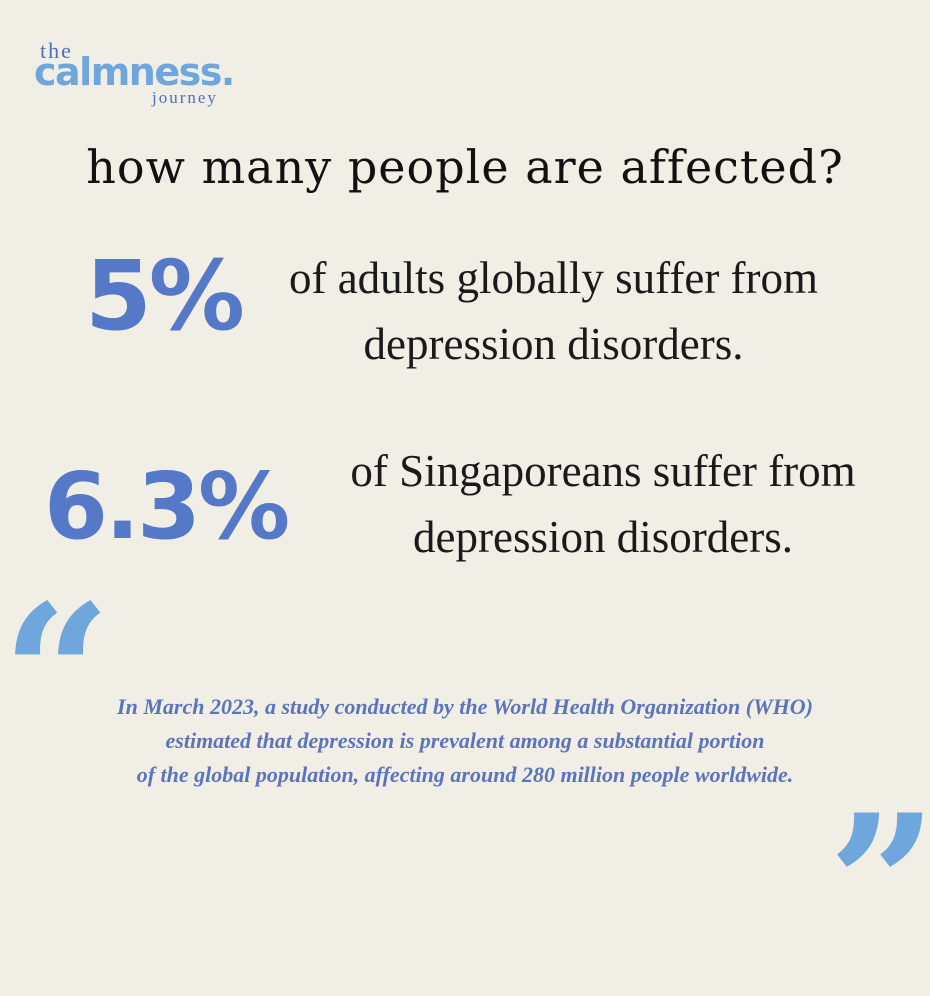 Image resolution: width=930 pixels, height=996 pixels. What do you see at coordinates (465, 167) in the screenshot?
I see `headline: how many people are affected?` at bounding box center [465, 167].